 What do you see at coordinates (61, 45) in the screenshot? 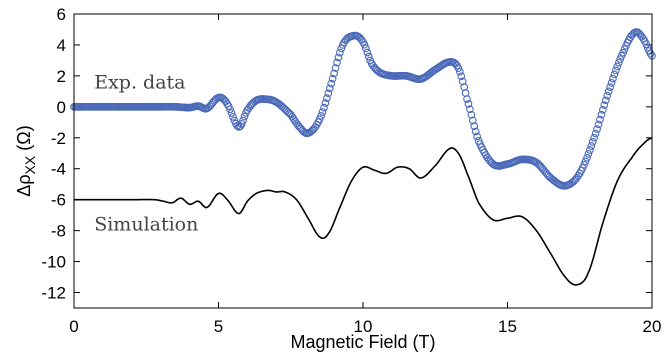
I see `y-tick-label: 4` at bounding box center [61, 45].